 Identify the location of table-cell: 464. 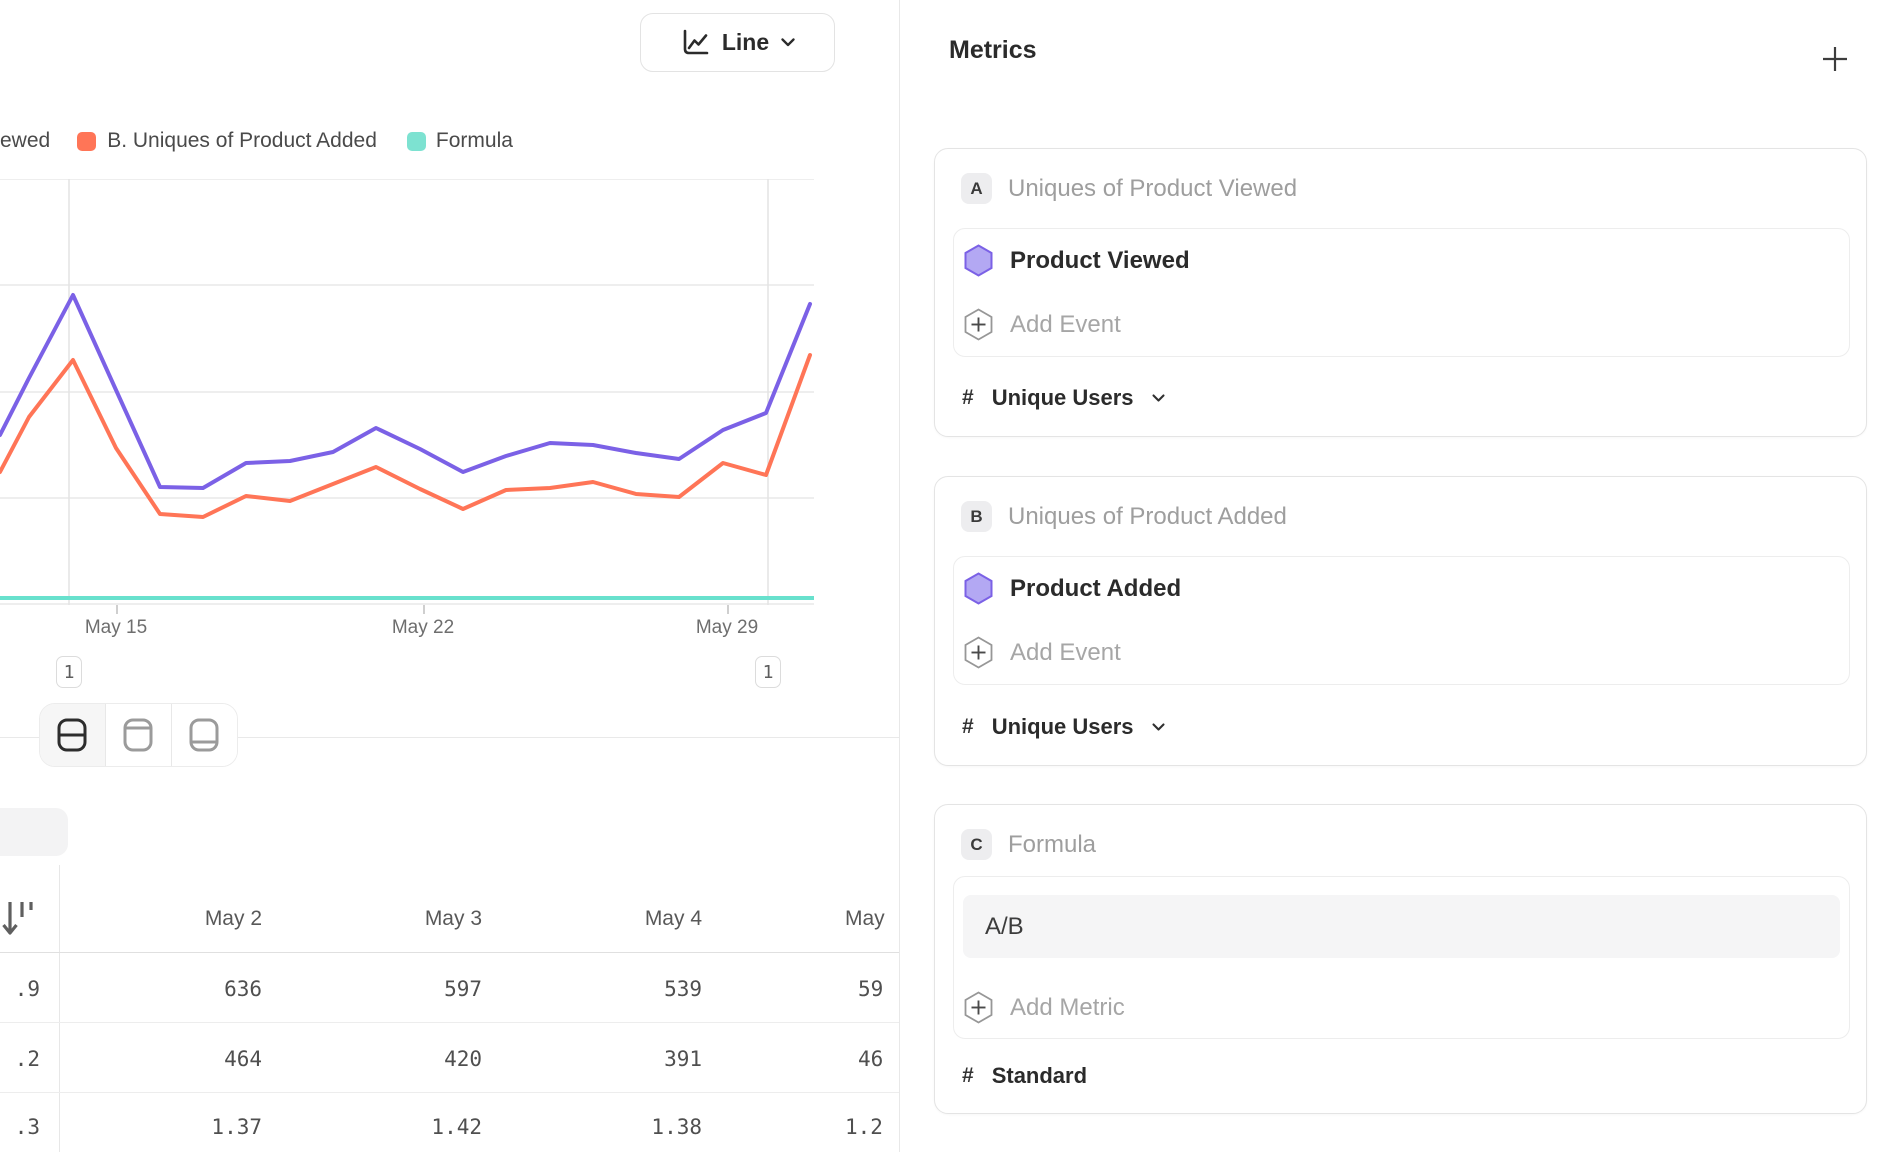
(243, 1059).